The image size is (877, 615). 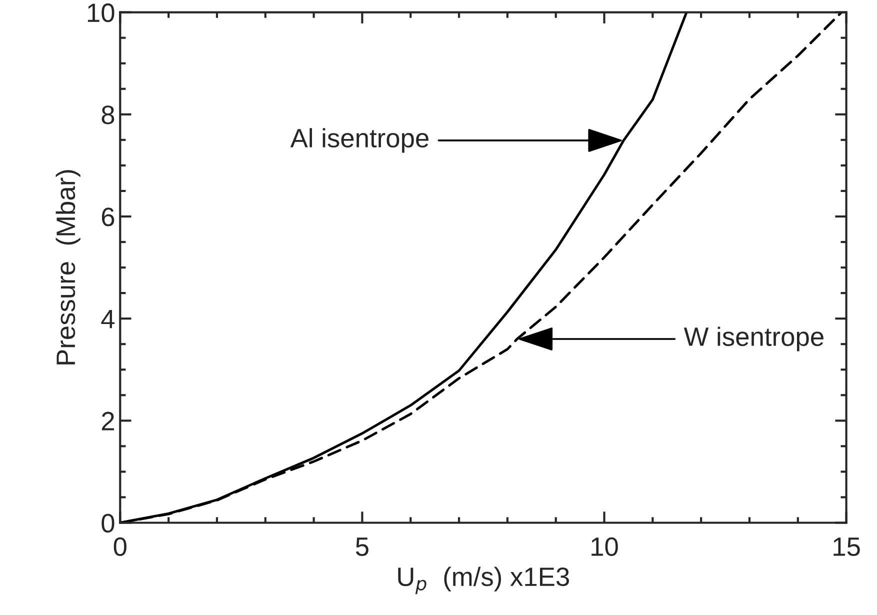 I want to click on y-tick-label: 2, so click(x=108, y=421).